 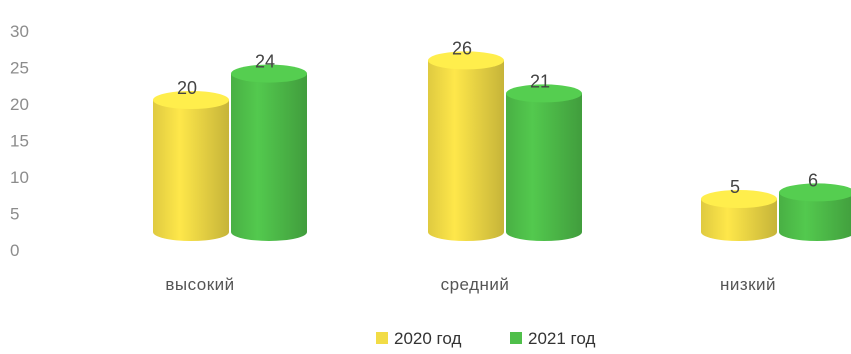 I want to click on y-tick-label: 5, so click(x=14, y=214).